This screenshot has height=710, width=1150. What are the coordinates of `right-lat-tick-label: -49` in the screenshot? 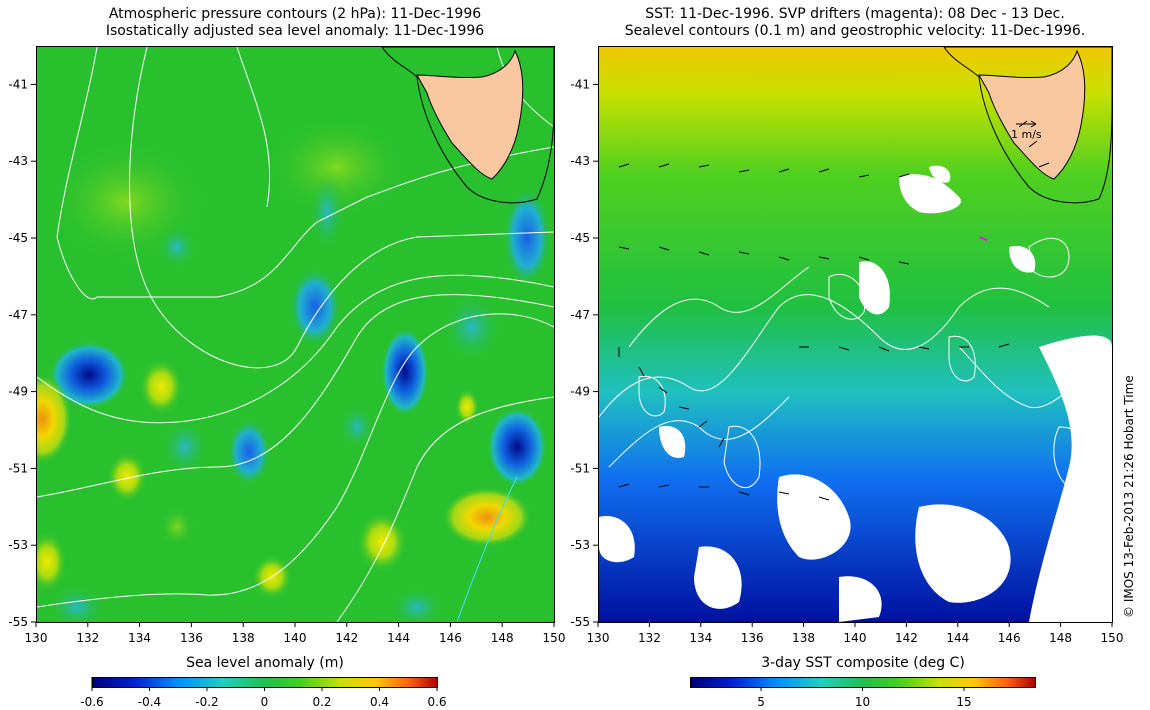 It's located at (580, 392).